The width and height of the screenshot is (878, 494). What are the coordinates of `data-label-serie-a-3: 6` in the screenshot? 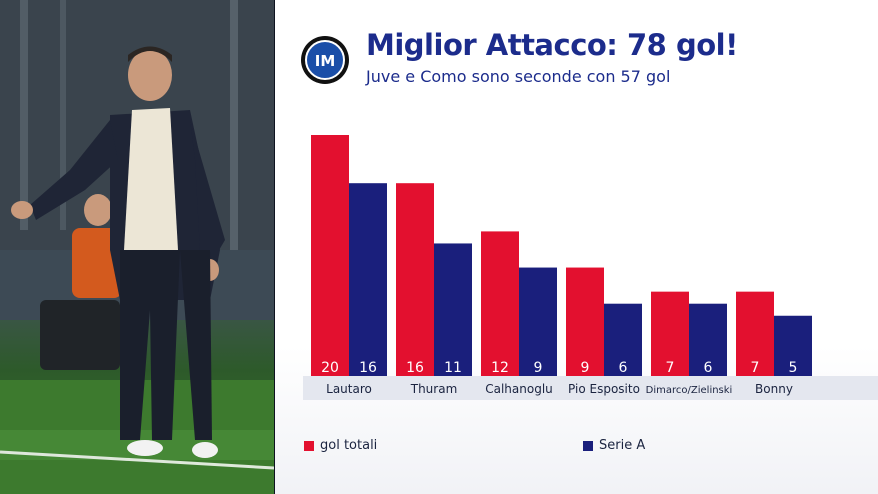 It's located at (623, 368).